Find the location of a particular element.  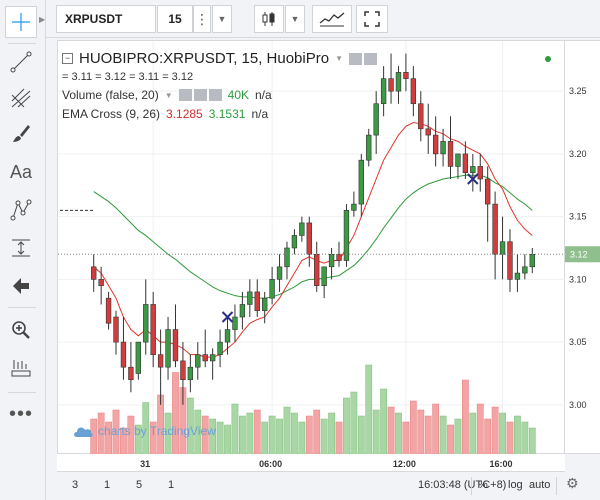

measure-bars-tool is located at coordinates (21, 368).